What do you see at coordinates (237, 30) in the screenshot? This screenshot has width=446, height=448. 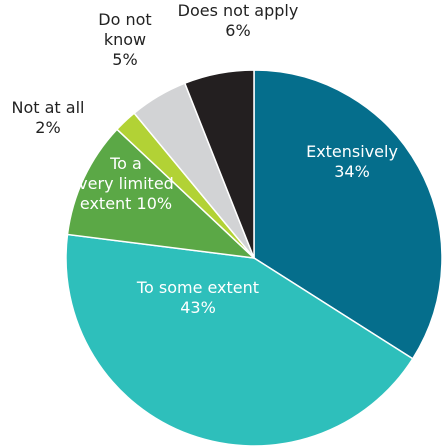 I see `slice-label-line: 6%` at bounding box center [237, 30].